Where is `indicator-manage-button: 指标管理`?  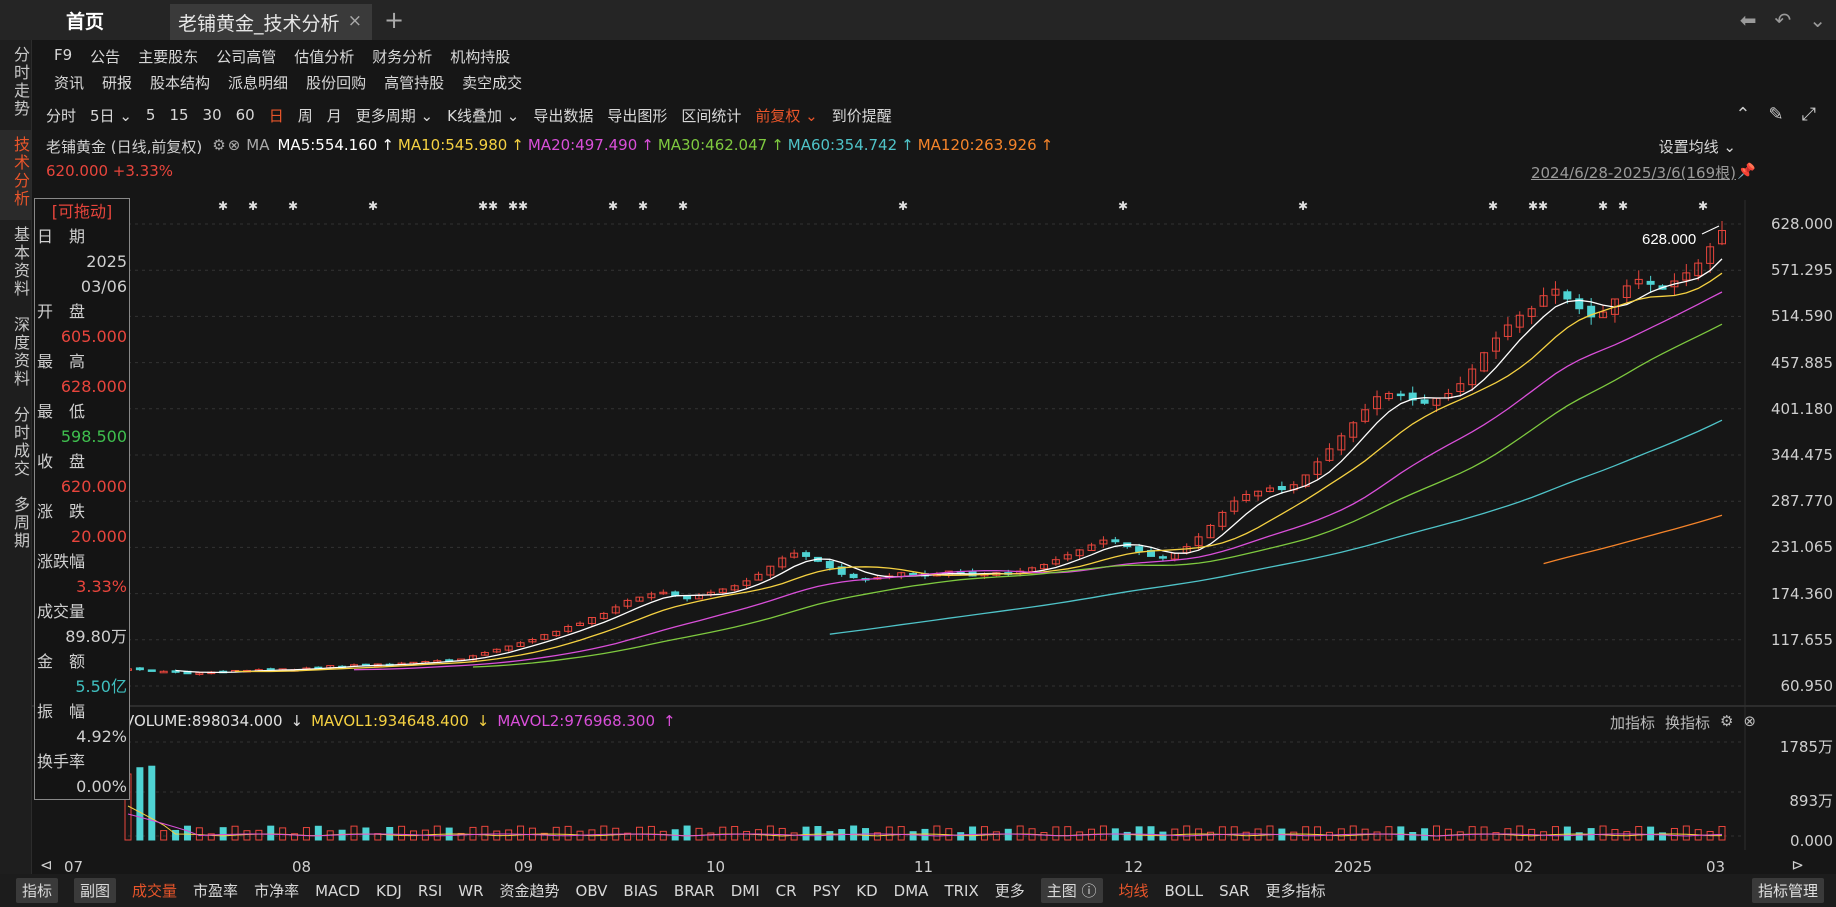 indicator-manage-button: 指标管理 is located at coordinates (1787, 890).